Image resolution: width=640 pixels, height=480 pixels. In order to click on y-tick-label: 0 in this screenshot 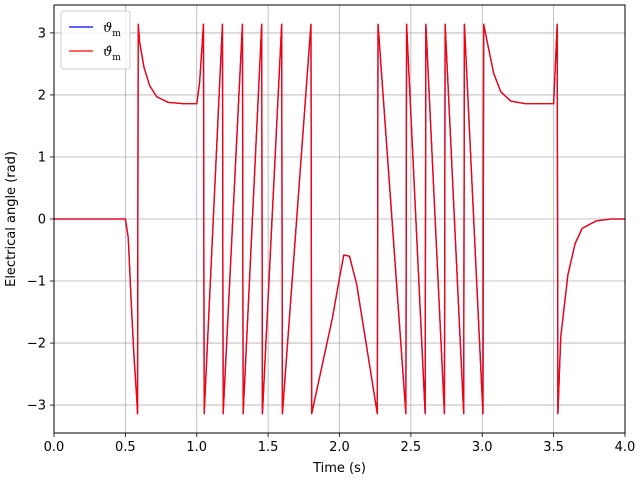, I will do `click(42, 220)`.